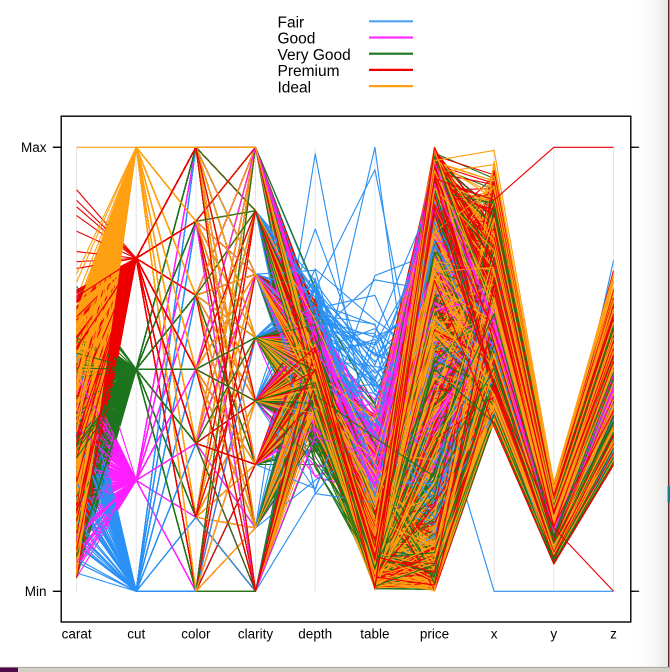 The width and height of the screenshot is (670, 672). What do you see at coordinates (295, 87) in the screenshot?
I see `svg-text: Ideal` at bounding box center [295, 87].